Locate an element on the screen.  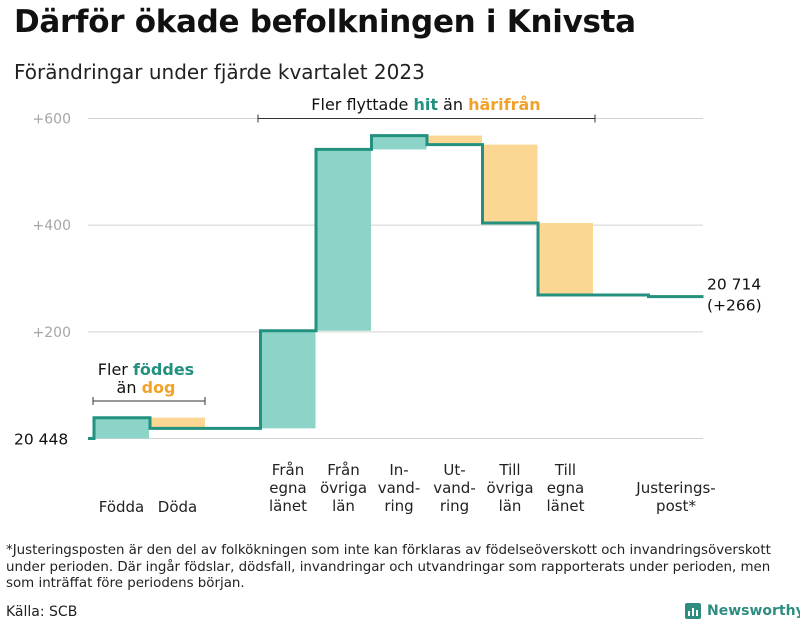
category-label: Födda is located at coordinates (122, 507).